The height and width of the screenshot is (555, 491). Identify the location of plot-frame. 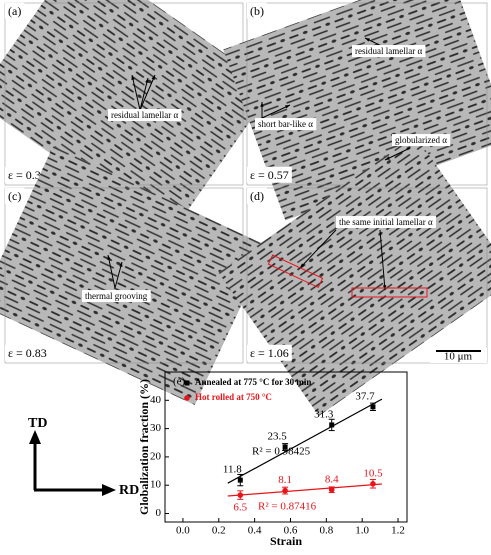
(286, 447).